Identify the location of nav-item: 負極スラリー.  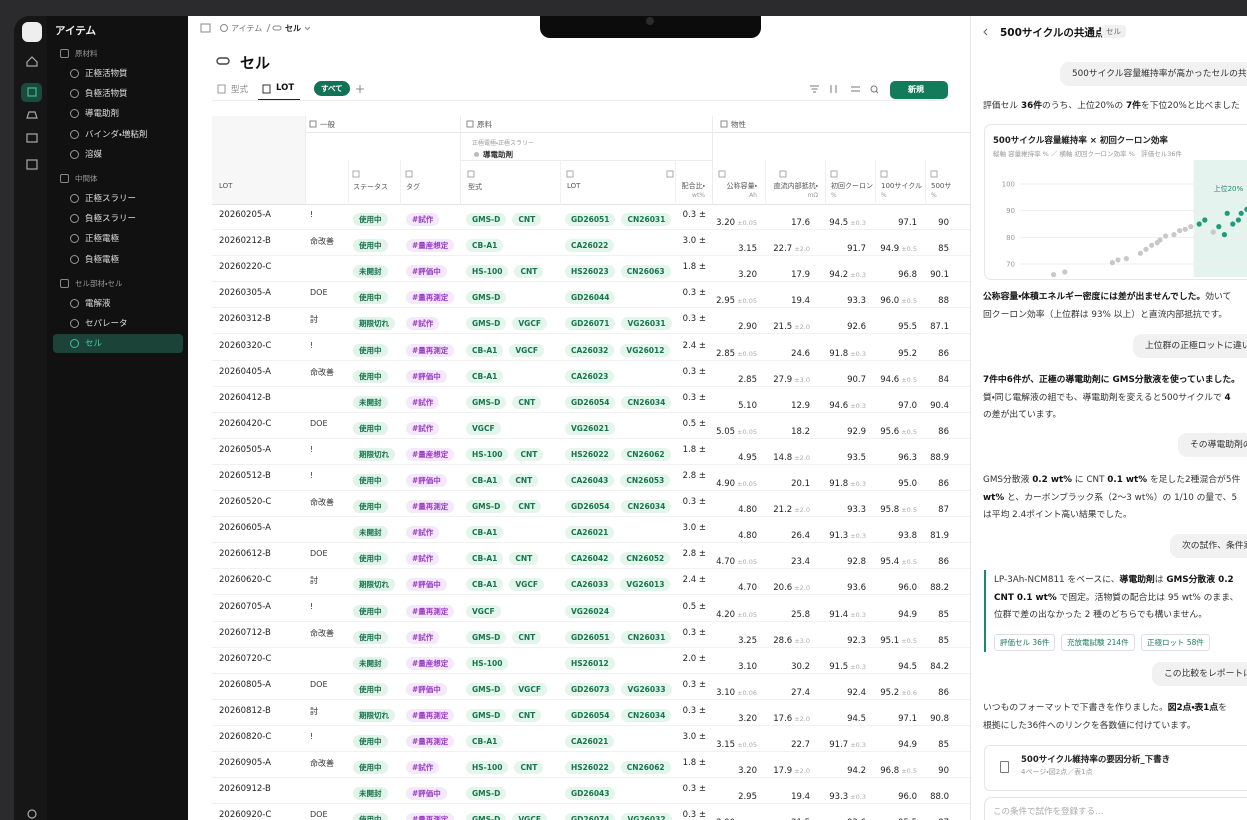
(111, 219).